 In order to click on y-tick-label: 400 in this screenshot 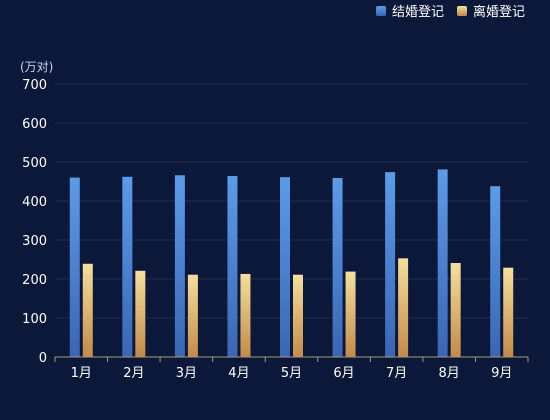, I will do `click(34, 202)`.